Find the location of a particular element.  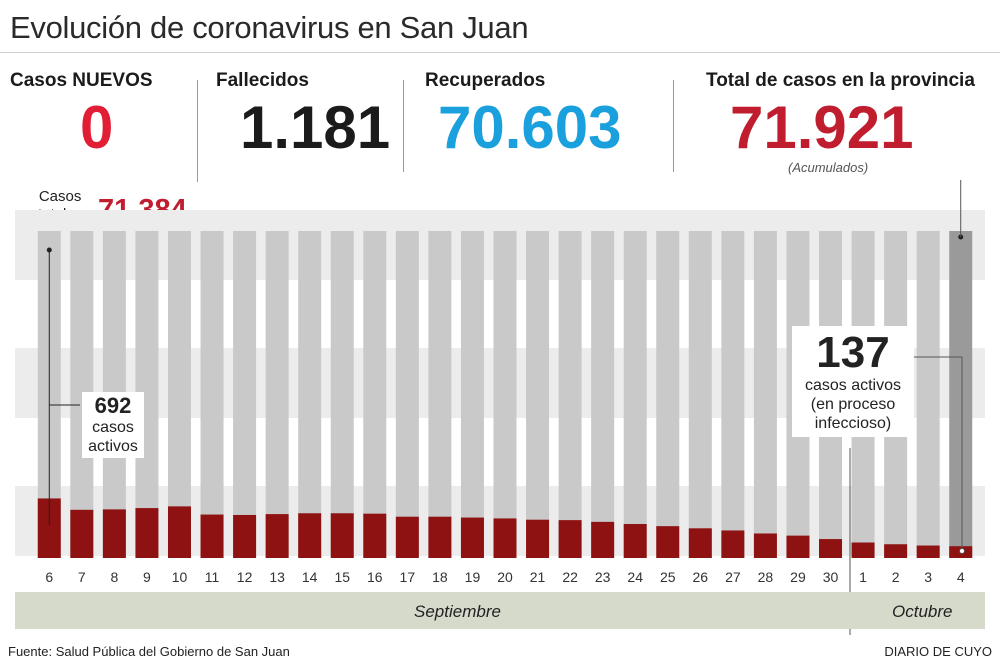

x-tick-label: 27 is located at coordinates (733, 577).